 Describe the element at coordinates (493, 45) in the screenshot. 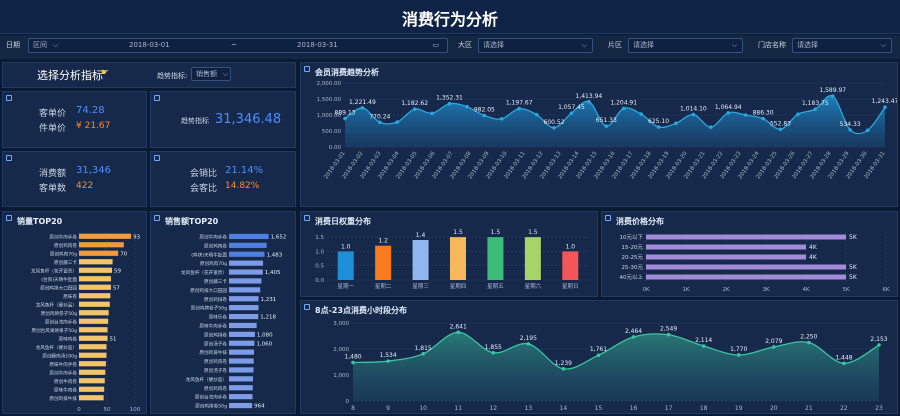

I see `region-placeholder: 请选择` at that location.